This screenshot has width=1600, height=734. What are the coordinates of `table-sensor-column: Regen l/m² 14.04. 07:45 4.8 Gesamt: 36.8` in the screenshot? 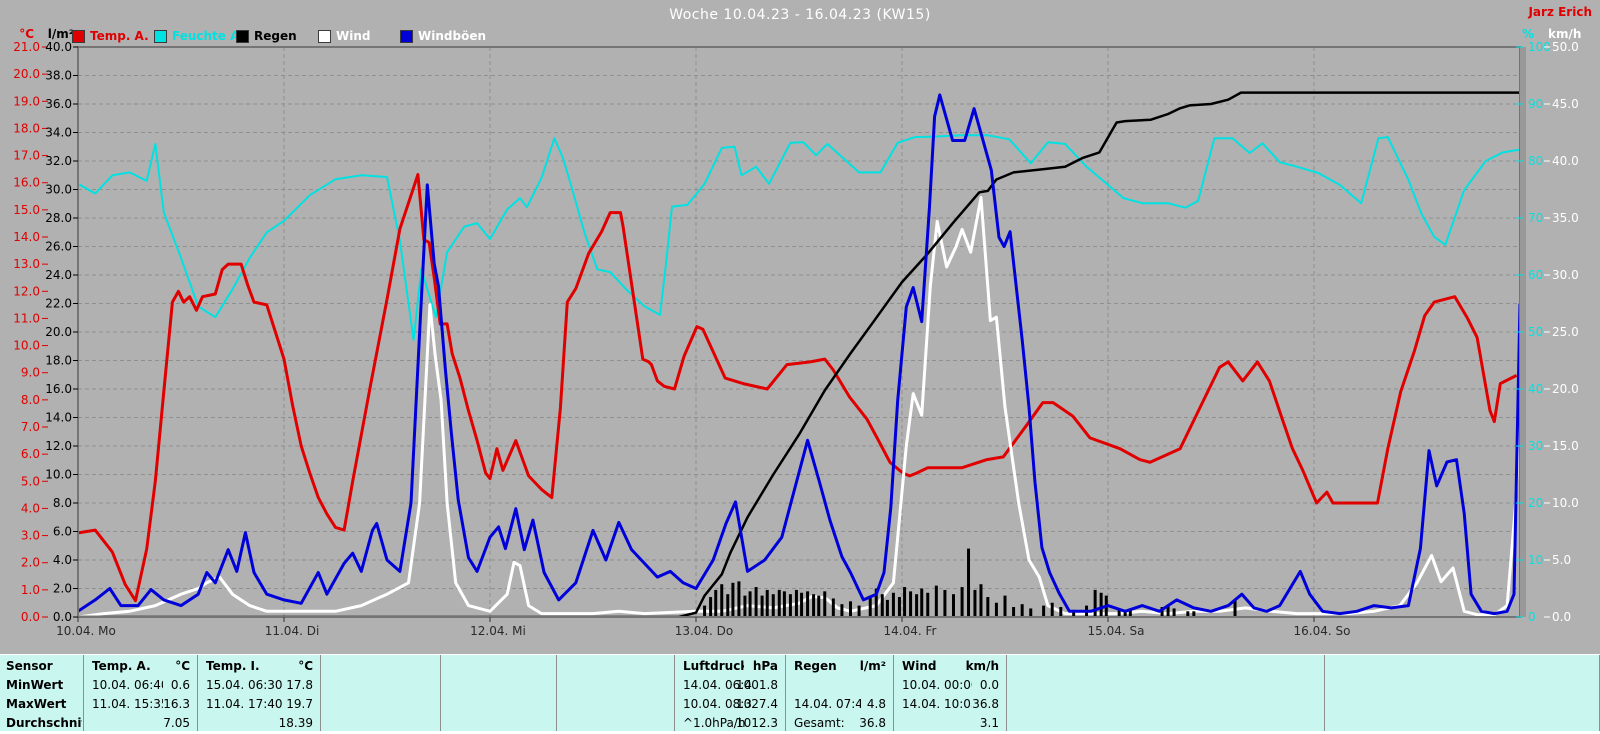 It's located at (840, 693).